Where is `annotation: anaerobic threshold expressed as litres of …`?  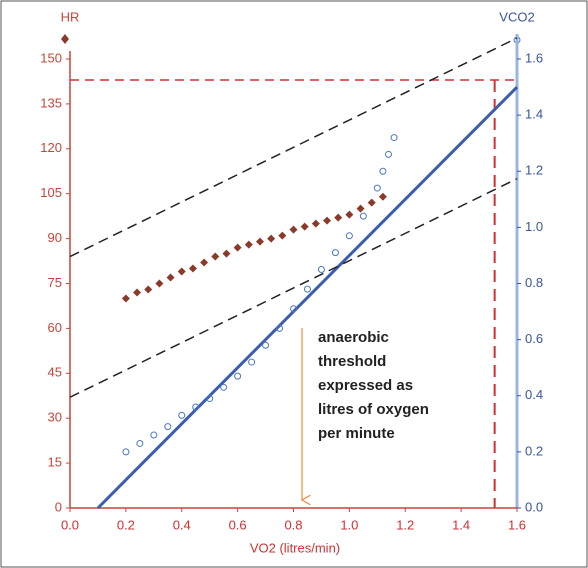 annotation: anaerobic threshold expressed as litres of … is located at coordinates (373, 385).